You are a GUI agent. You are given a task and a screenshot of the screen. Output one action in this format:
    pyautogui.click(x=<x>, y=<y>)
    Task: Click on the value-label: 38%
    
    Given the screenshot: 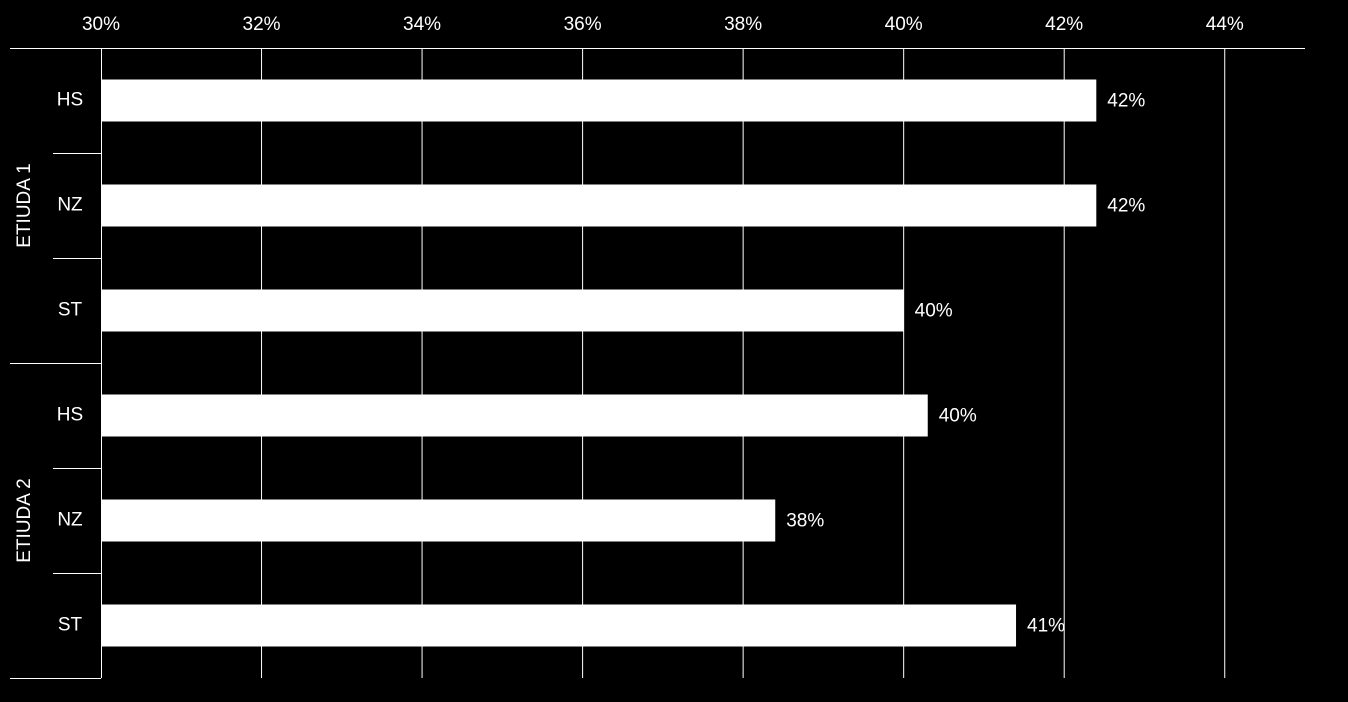 What is the action you would take?
    pyautogui.click(x=805, y=521)
    